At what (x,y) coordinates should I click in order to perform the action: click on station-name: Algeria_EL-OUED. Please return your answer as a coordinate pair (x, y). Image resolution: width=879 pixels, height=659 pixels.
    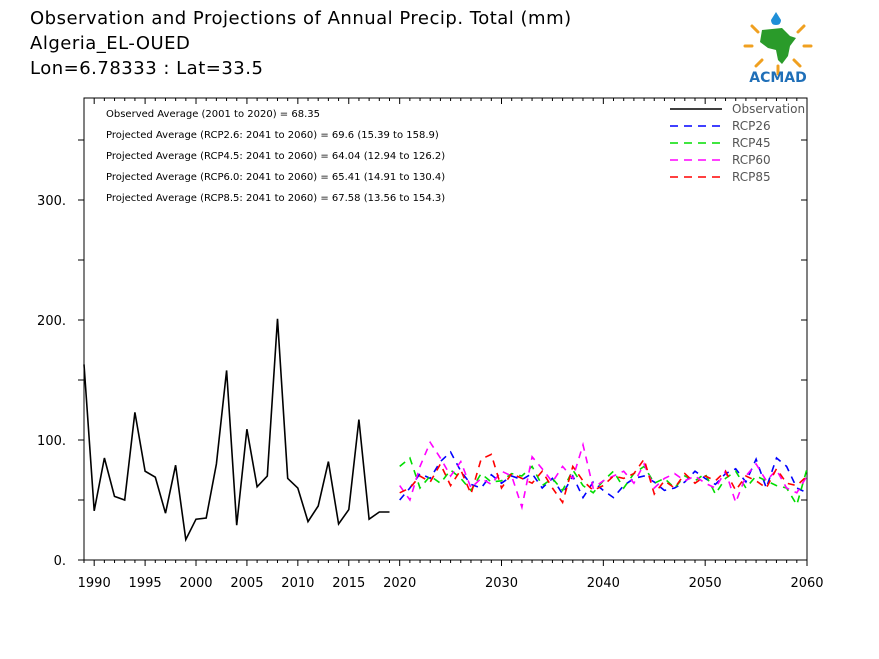
    Looking at the image, I should click on (110, 43).